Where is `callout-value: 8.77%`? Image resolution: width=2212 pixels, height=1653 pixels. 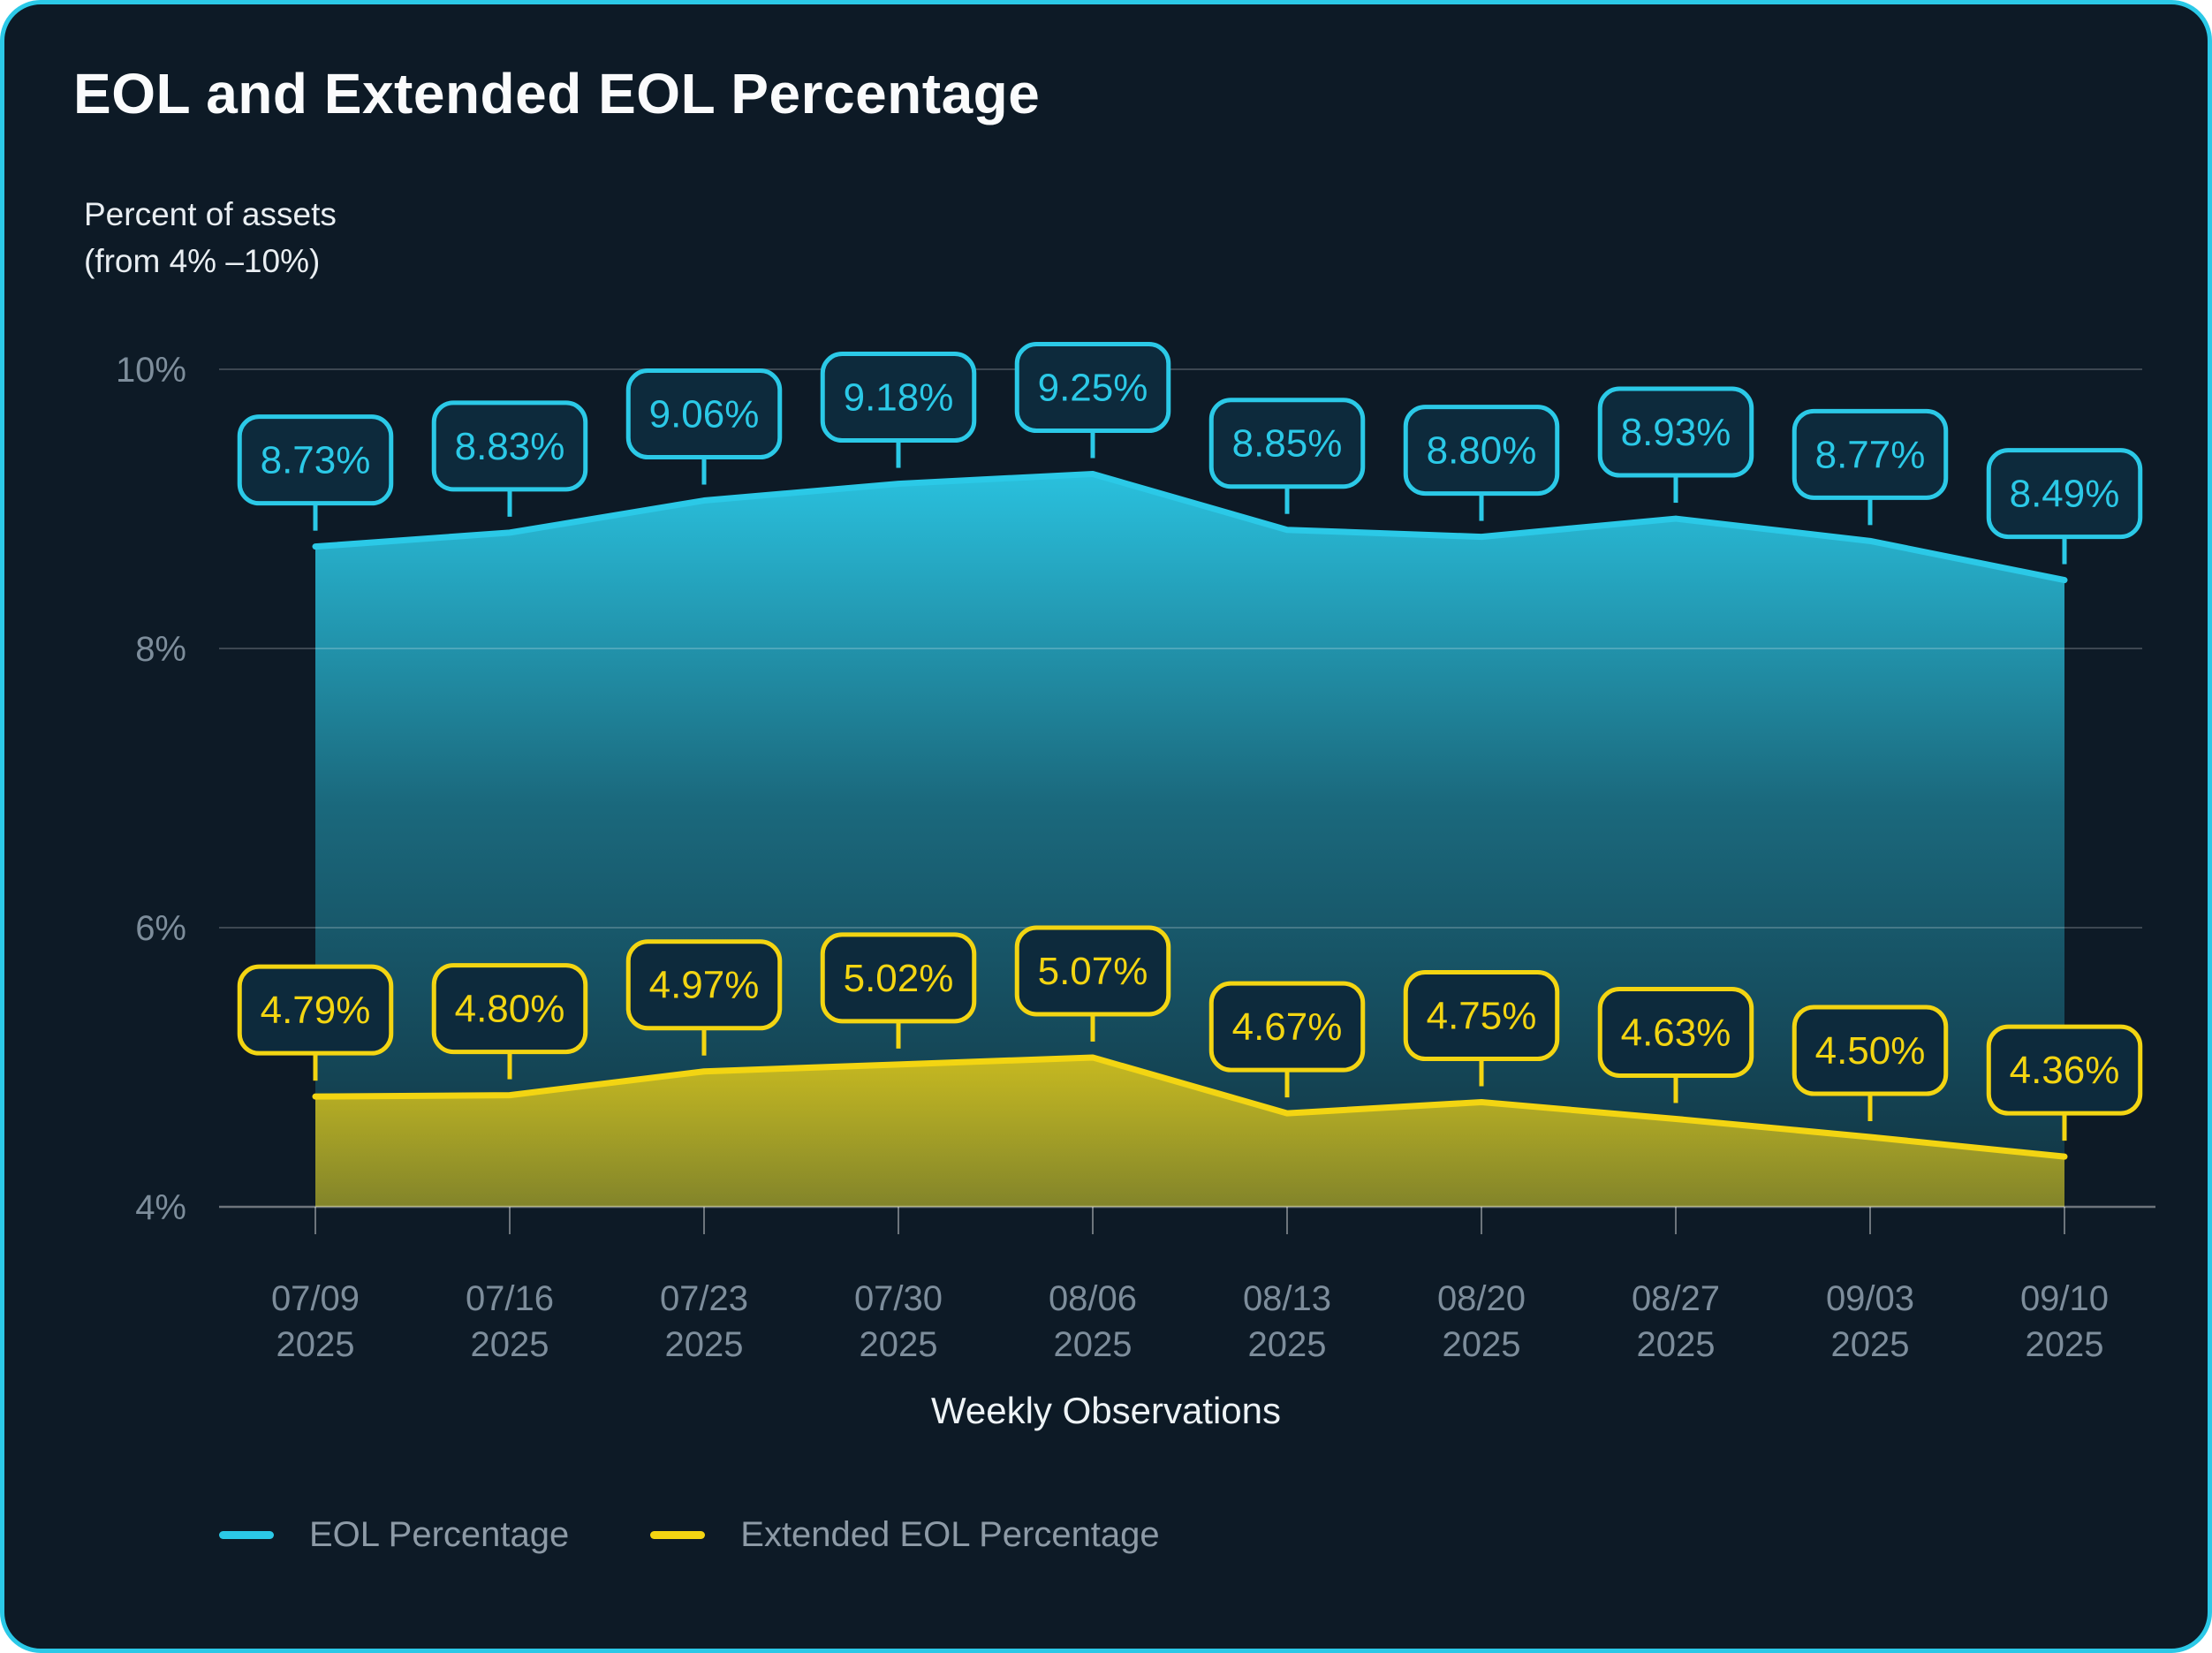 callout-value: 8.77% is located at coordinates (1870, 454).